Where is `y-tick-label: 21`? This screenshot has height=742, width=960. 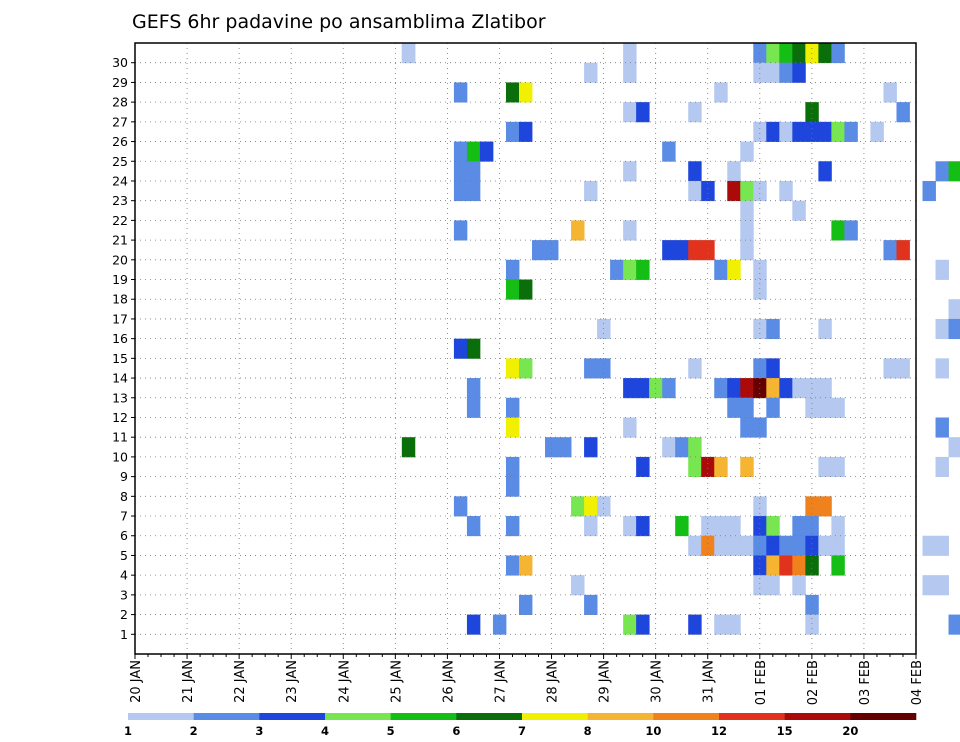
y-tick-label: 21 is located at coordinates (120, 240).